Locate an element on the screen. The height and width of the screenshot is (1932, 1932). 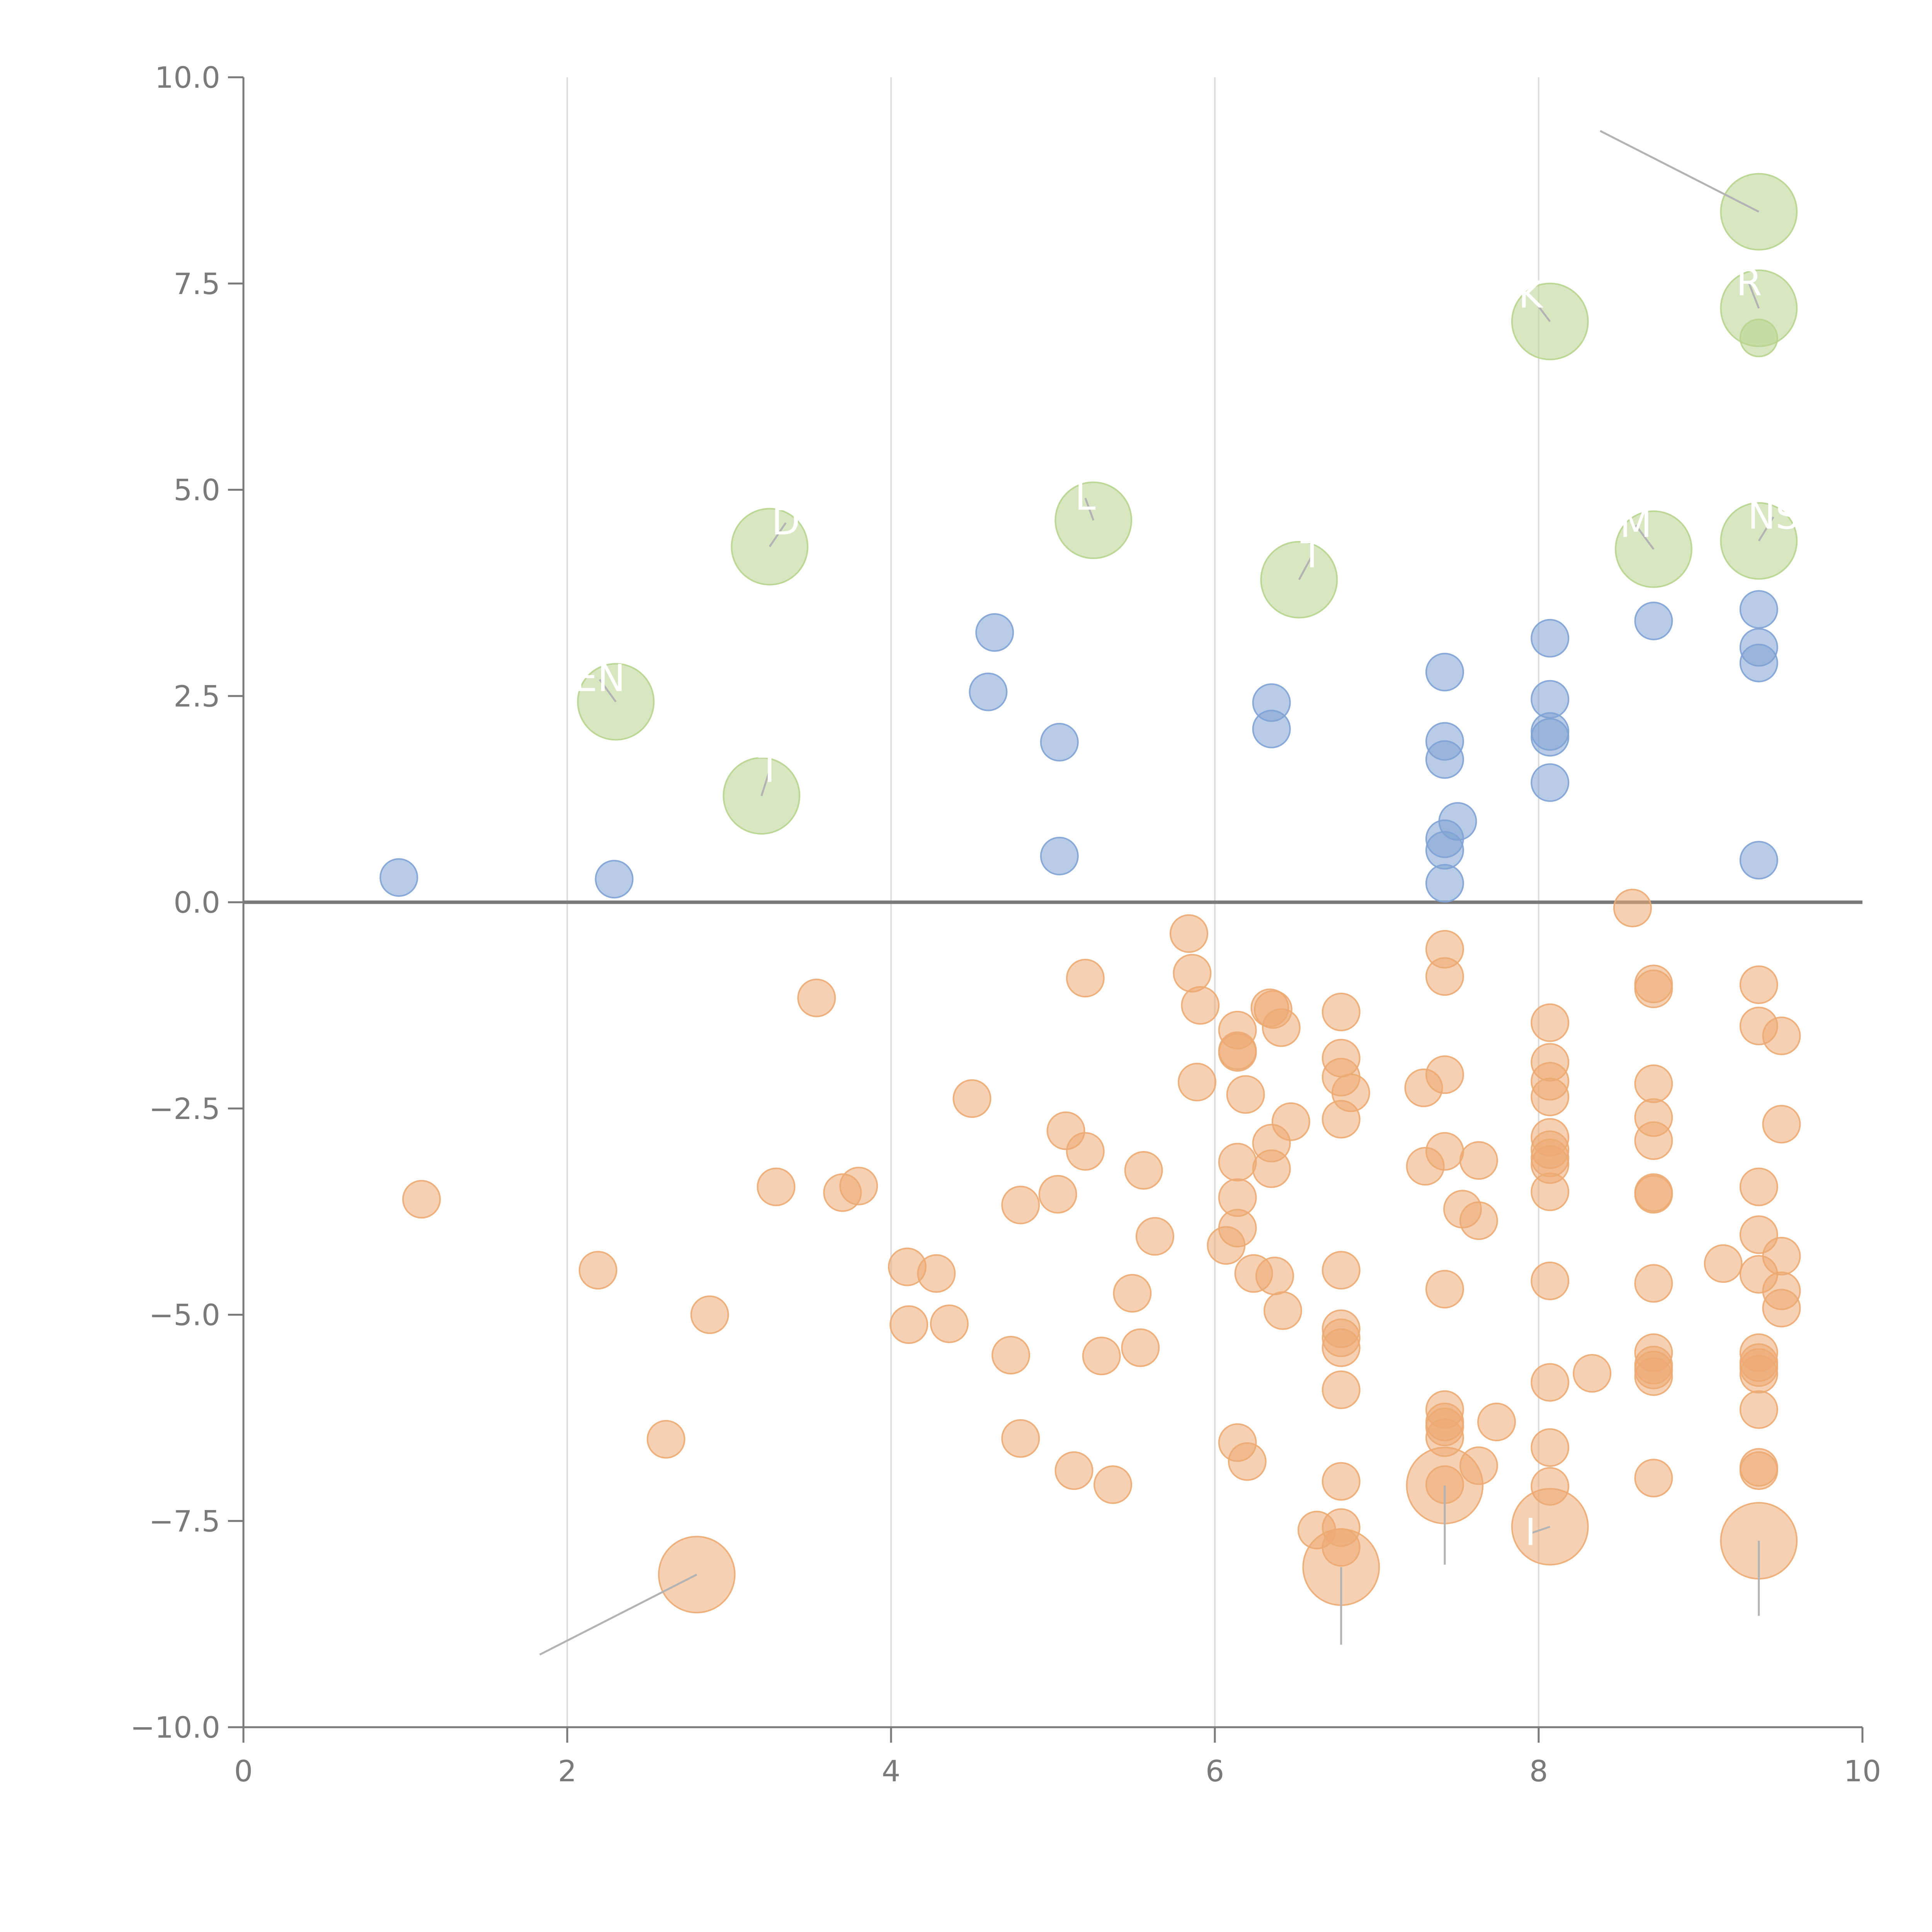
x-tick-label: 2 is located at coordinates (567, 1771).